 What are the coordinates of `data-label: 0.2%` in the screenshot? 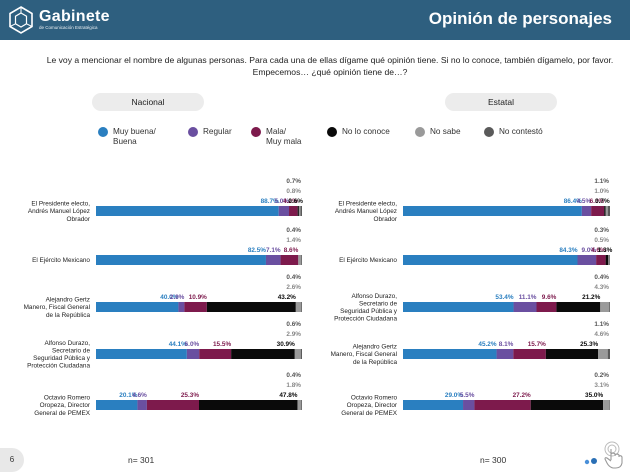 It's located at (601, 375).